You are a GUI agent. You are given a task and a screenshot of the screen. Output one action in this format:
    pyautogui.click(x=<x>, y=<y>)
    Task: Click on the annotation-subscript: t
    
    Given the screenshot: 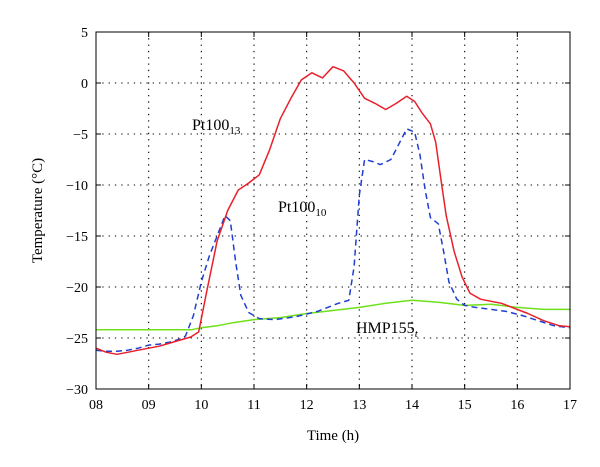 What is the action you would take?
    pyautogui.click(x=417, y=334)
    